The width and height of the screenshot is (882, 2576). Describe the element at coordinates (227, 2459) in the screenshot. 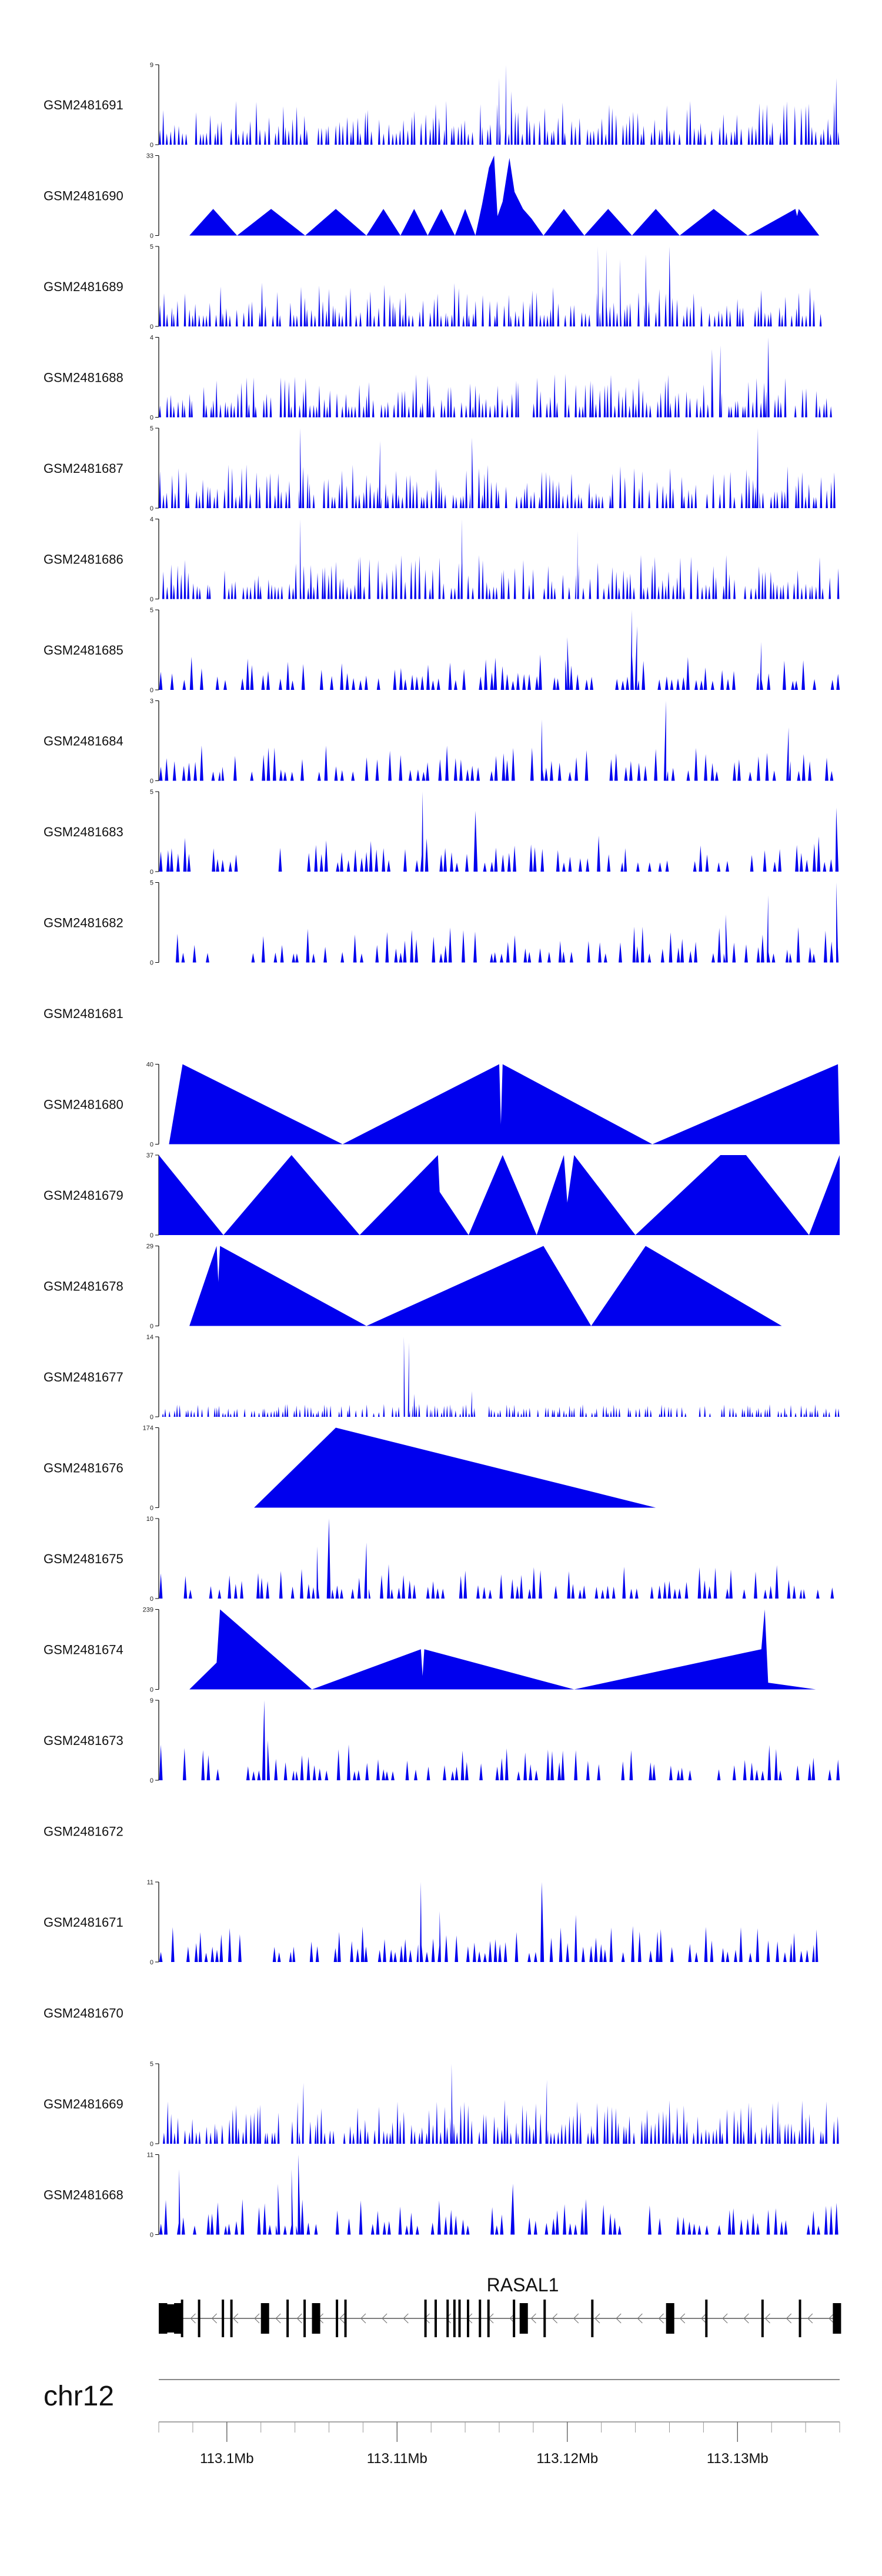

I see `x-tick-label: 113.1Mb` at that location.